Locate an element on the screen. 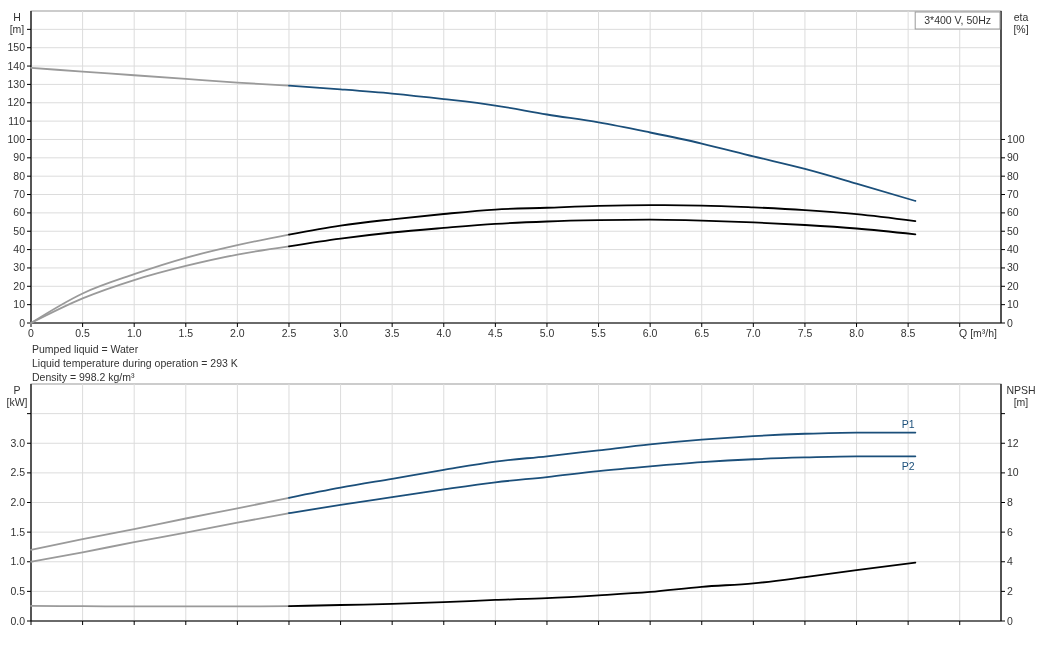  x-tick-label: 4.0 is located at coordinates (444, 333).